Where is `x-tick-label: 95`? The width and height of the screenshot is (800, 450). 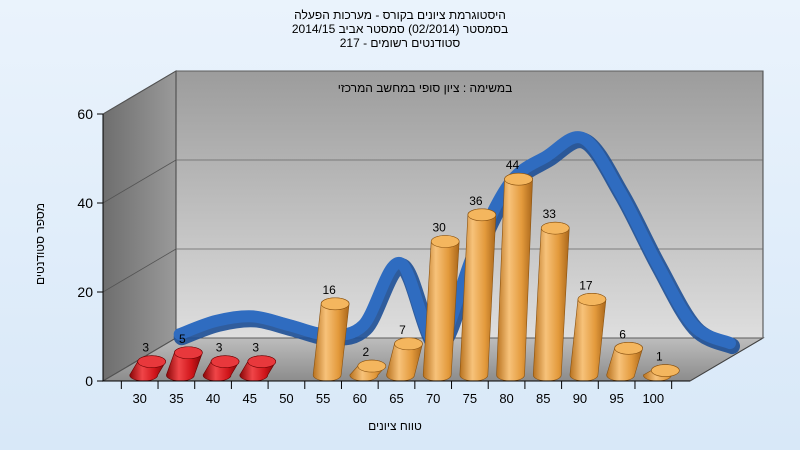
x-tick-label: 95 is located at coordinates (616, 398).